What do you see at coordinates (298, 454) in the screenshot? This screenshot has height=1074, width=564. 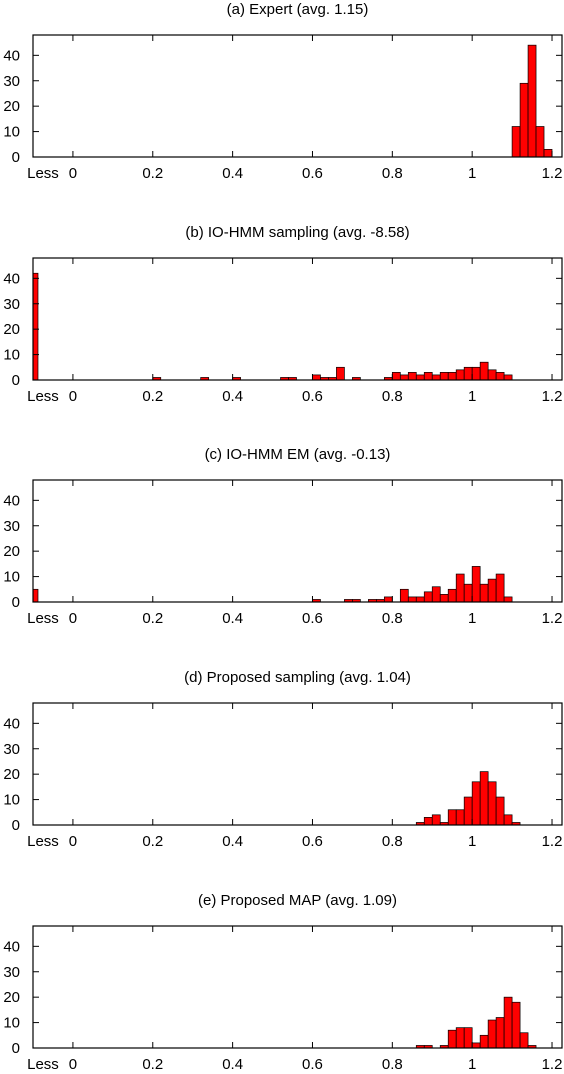 I see `panel-title: (c) IO-HMM EM (avg. -0.13)` at bounding box center [298, 454].